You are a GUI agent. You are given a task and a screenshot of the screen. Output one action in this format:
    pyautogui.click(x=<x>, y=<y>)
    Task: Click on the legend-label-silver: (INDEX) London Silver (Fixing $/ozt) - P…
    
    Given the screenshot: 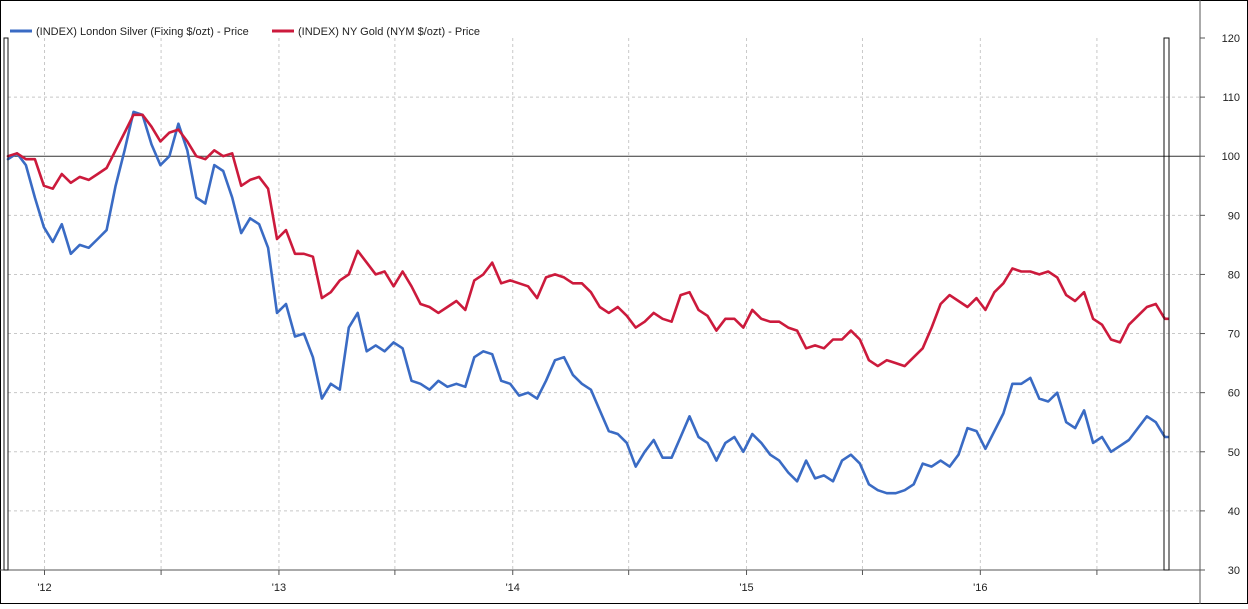 What is the action you would take?
    pyautogui.click(x=142, y=32)
    